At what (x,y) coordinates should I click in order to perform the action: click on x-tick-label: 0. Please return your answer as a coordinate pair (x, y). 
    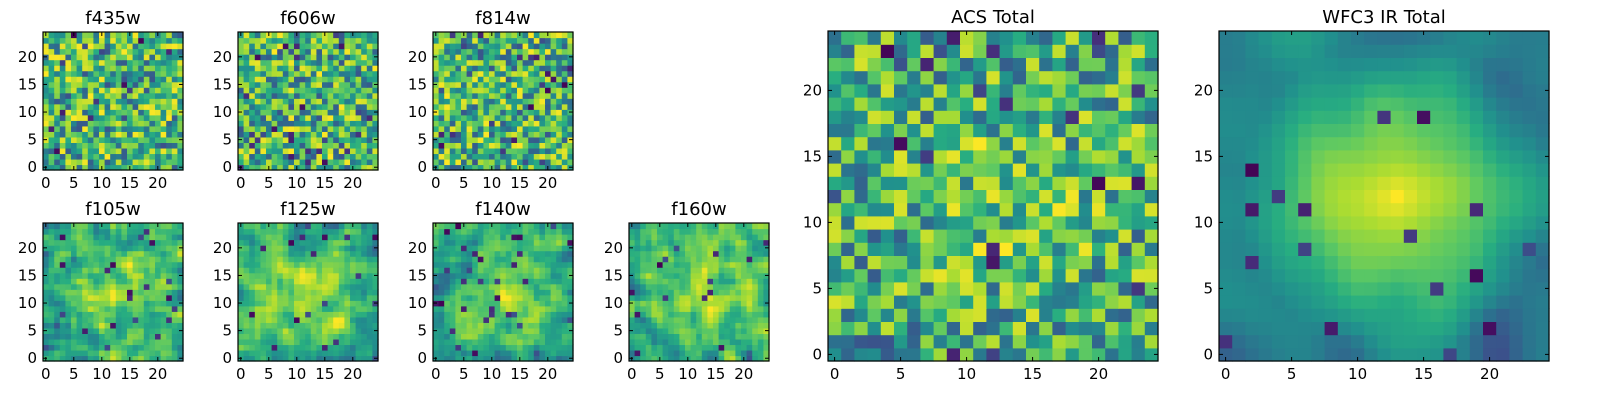
    Looking at the image, I should click on (436, 183).